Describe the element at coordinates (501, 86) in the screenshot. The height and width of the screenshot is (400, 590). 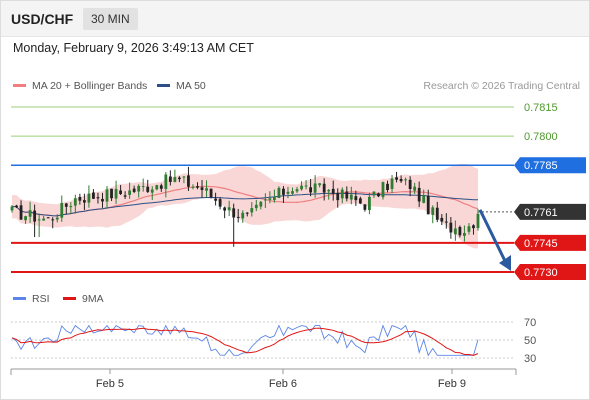
I see `research-credit: Research © 2026 Trading Central` at that location.